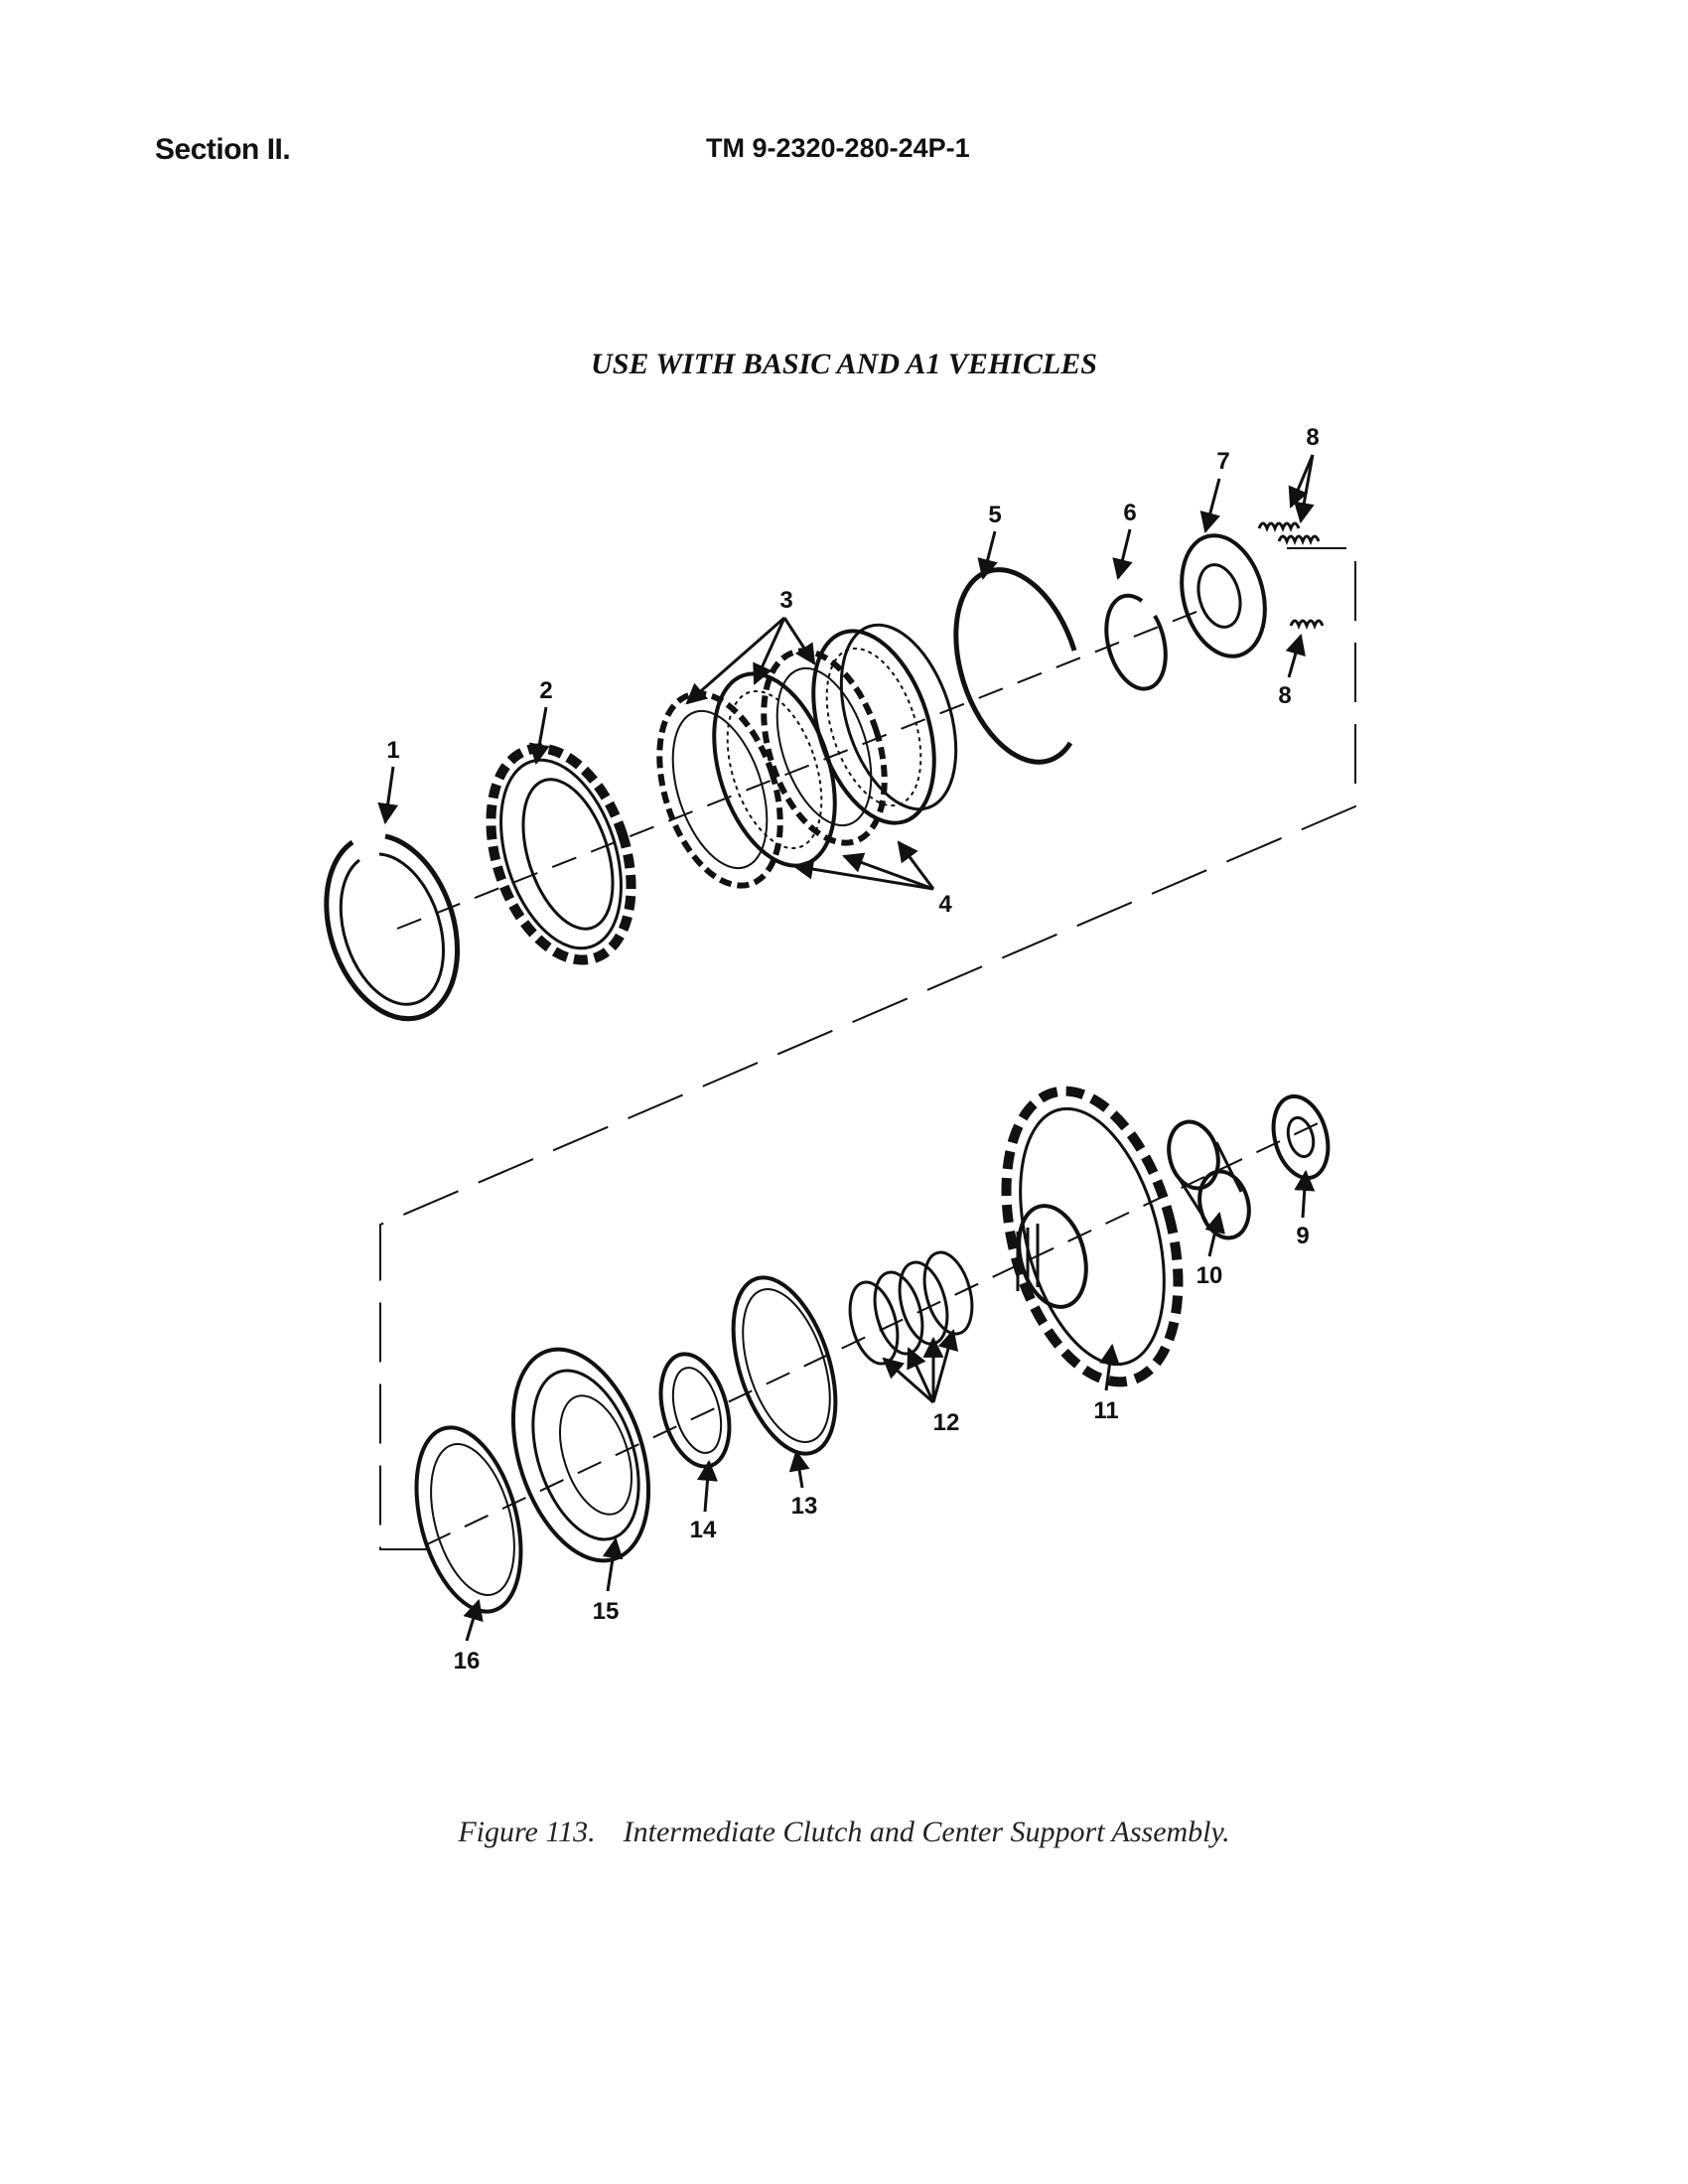 The width and height of the screenshot is (1688, 2184). What do you see at coordinates (844, 364) in the screenshot?
I see `usage-note: USE WITH BASIC AND A1 VEHICLES` at bounding box center [844, 364].